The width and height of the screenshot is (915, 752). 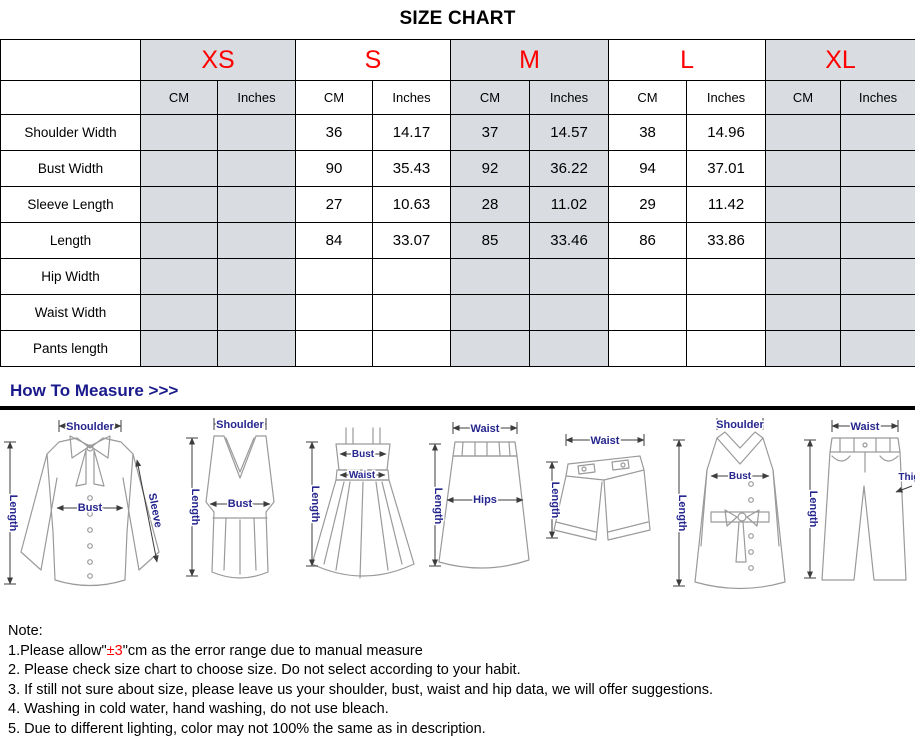 I want to click on size-header-m: M, so click(x=530, y=60).